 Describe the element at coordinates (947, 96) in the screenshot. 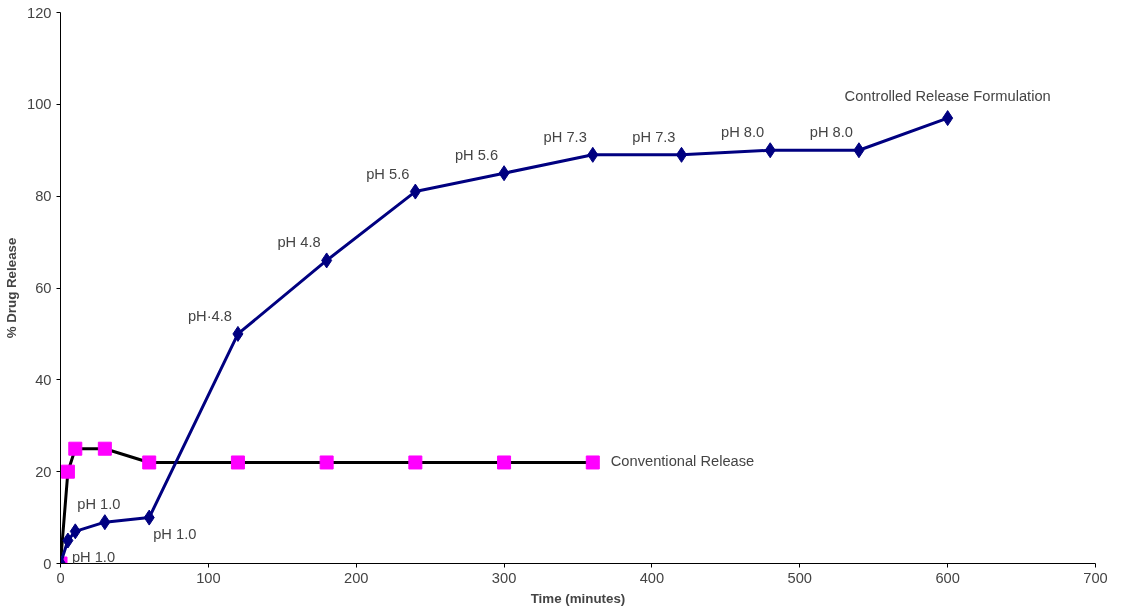

I see `series-label: Controlled Release Formulation` at that location.